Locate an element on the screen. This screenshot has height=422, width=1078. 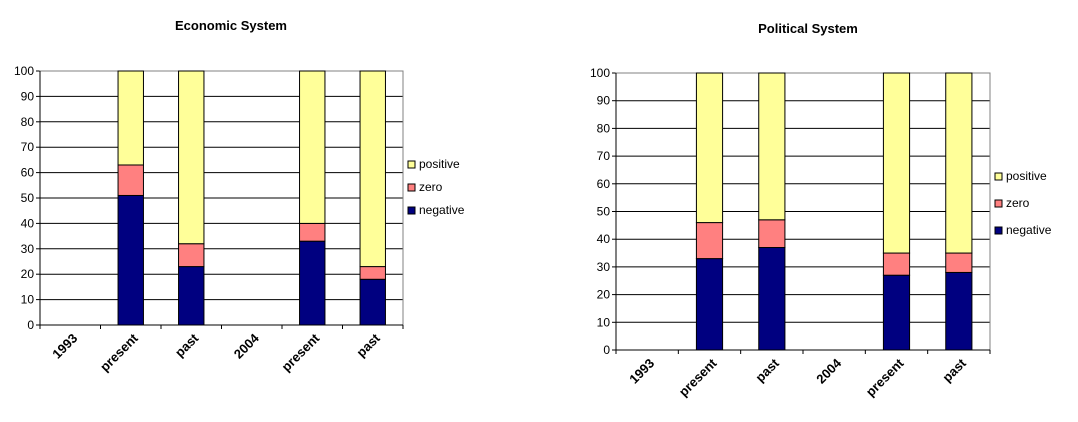
x-tick-label: 2004 is located at coordinates (829, 371).